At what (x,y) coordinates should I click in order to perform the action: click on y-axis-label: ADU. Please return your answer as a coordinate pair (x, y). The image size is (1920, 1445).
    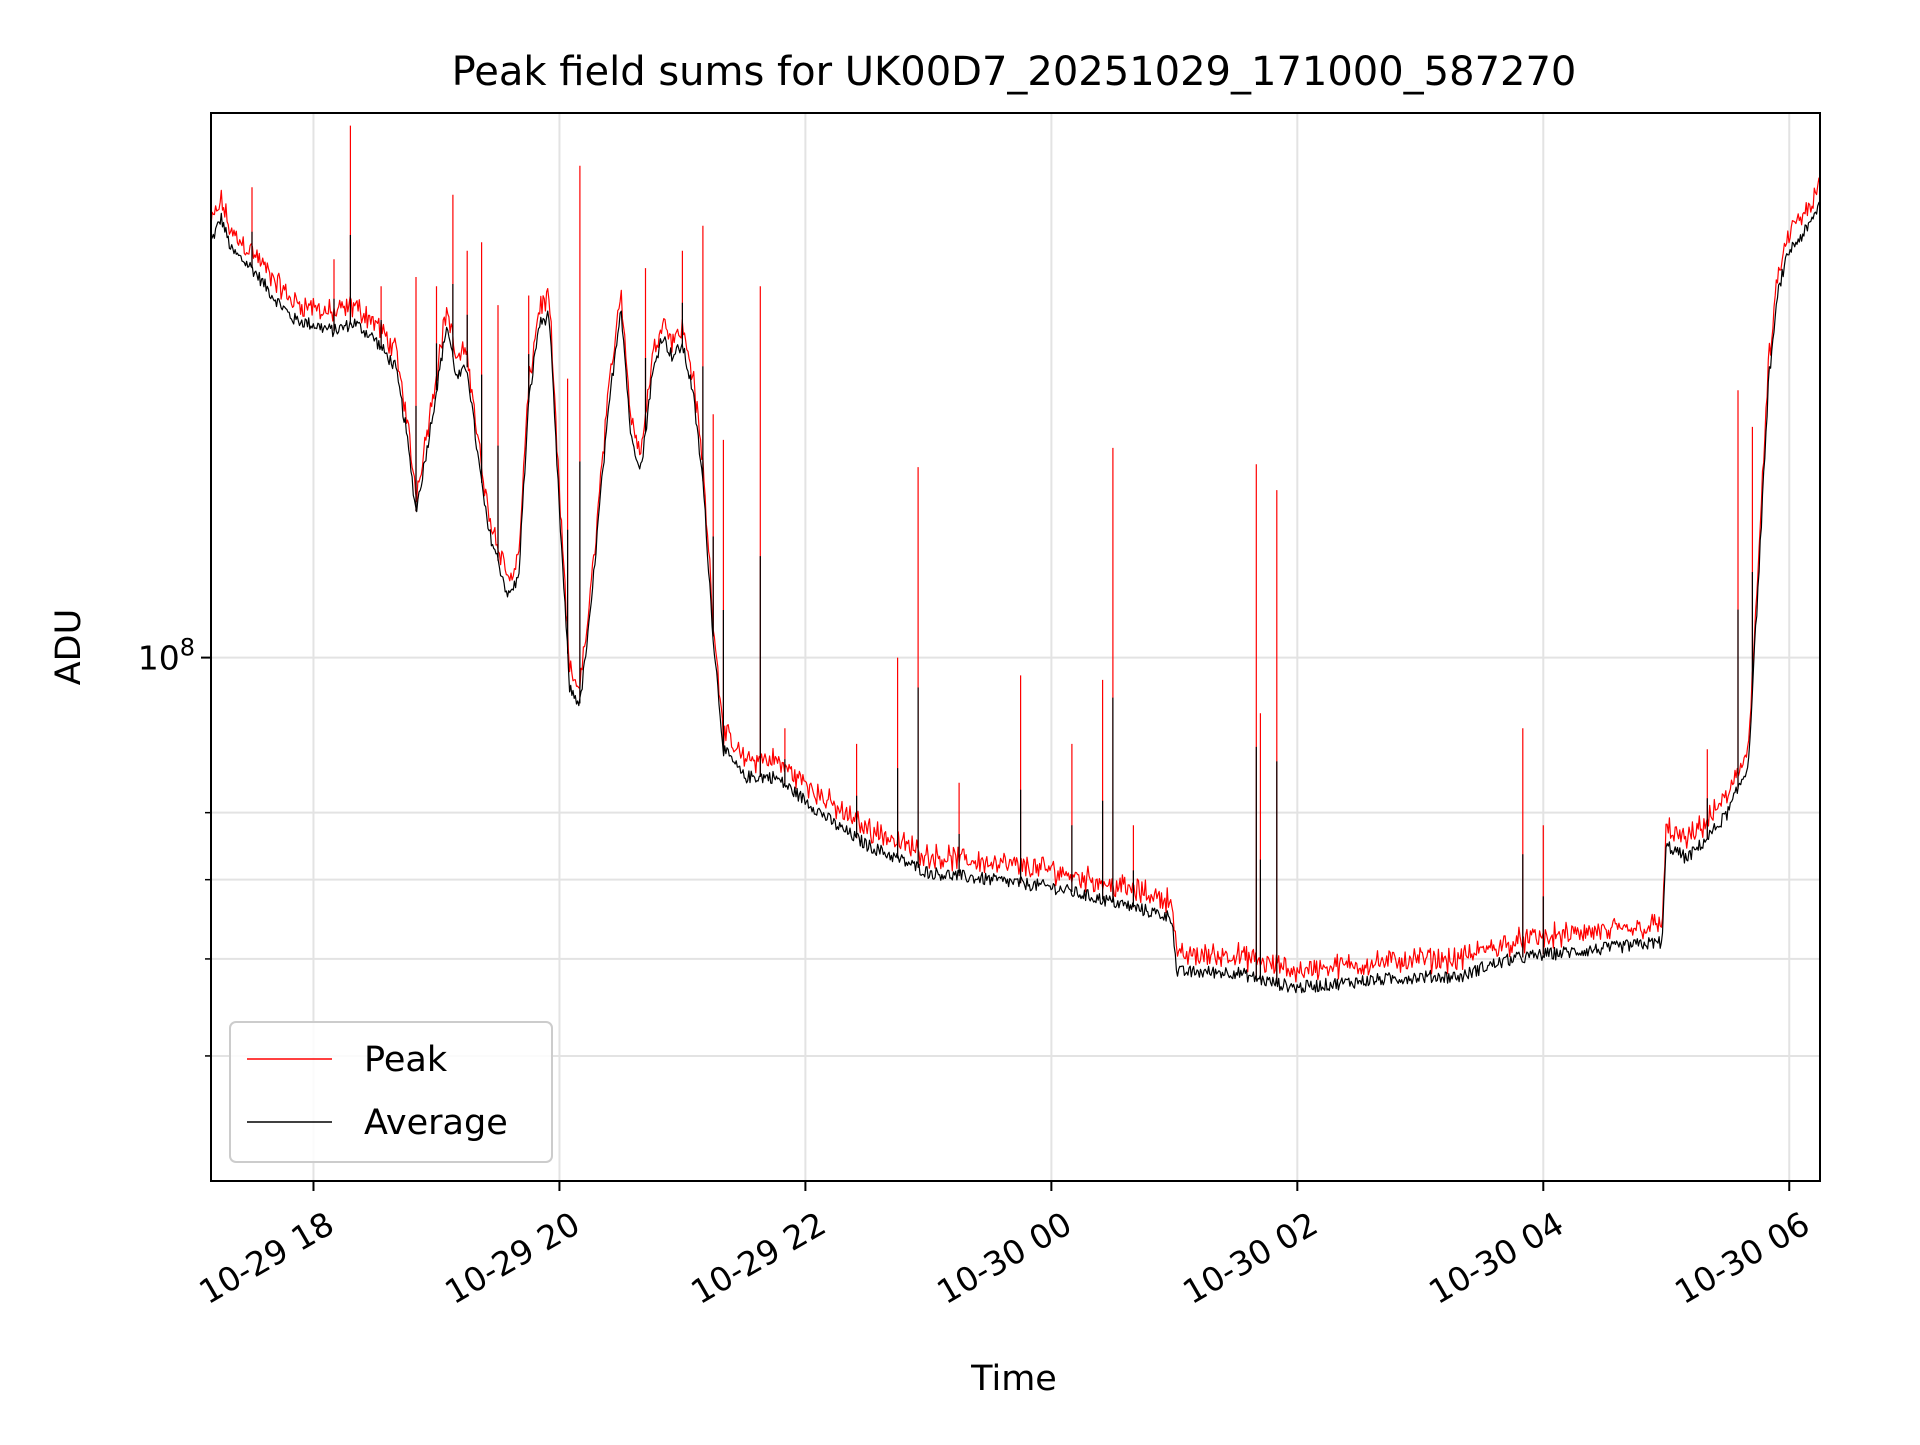
    Looking at the image, I should click on (69, 647).